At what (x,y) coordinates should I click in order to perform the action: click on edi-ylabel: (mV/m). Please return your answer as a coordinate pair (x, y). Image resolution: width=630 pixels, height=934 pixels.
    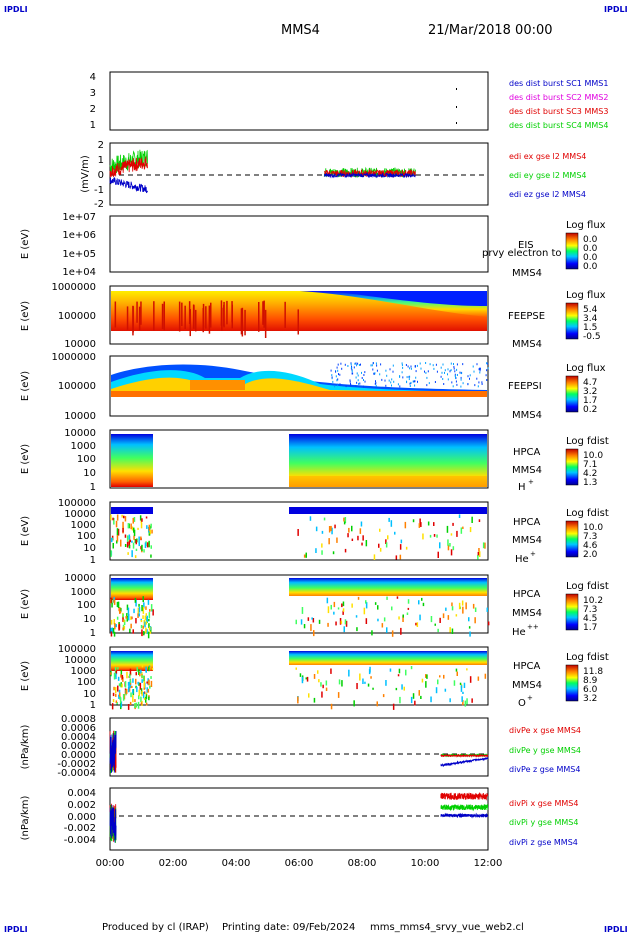
    Looking at the image, I should click on (85, 174).